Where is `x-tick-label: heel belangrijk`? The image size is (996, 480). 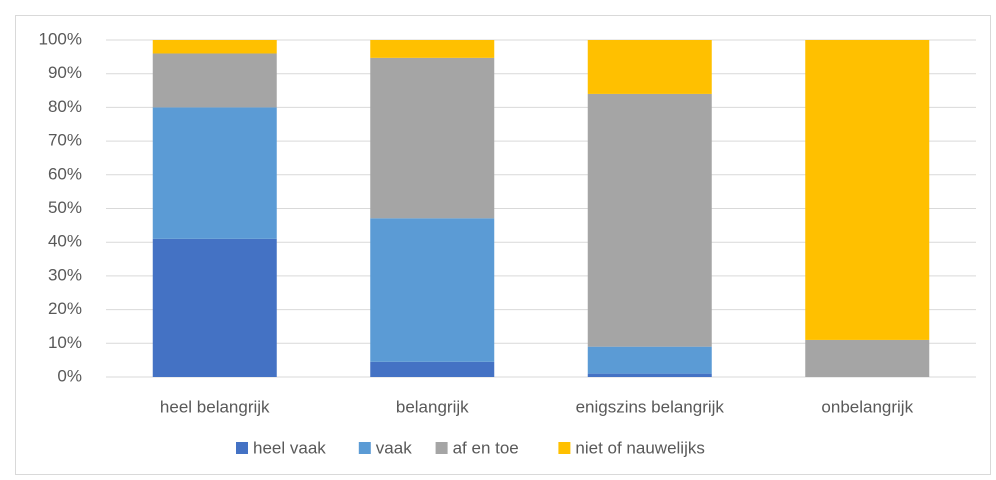
x-tick-label: heel belangrijk is located at coordinates (215, 406).